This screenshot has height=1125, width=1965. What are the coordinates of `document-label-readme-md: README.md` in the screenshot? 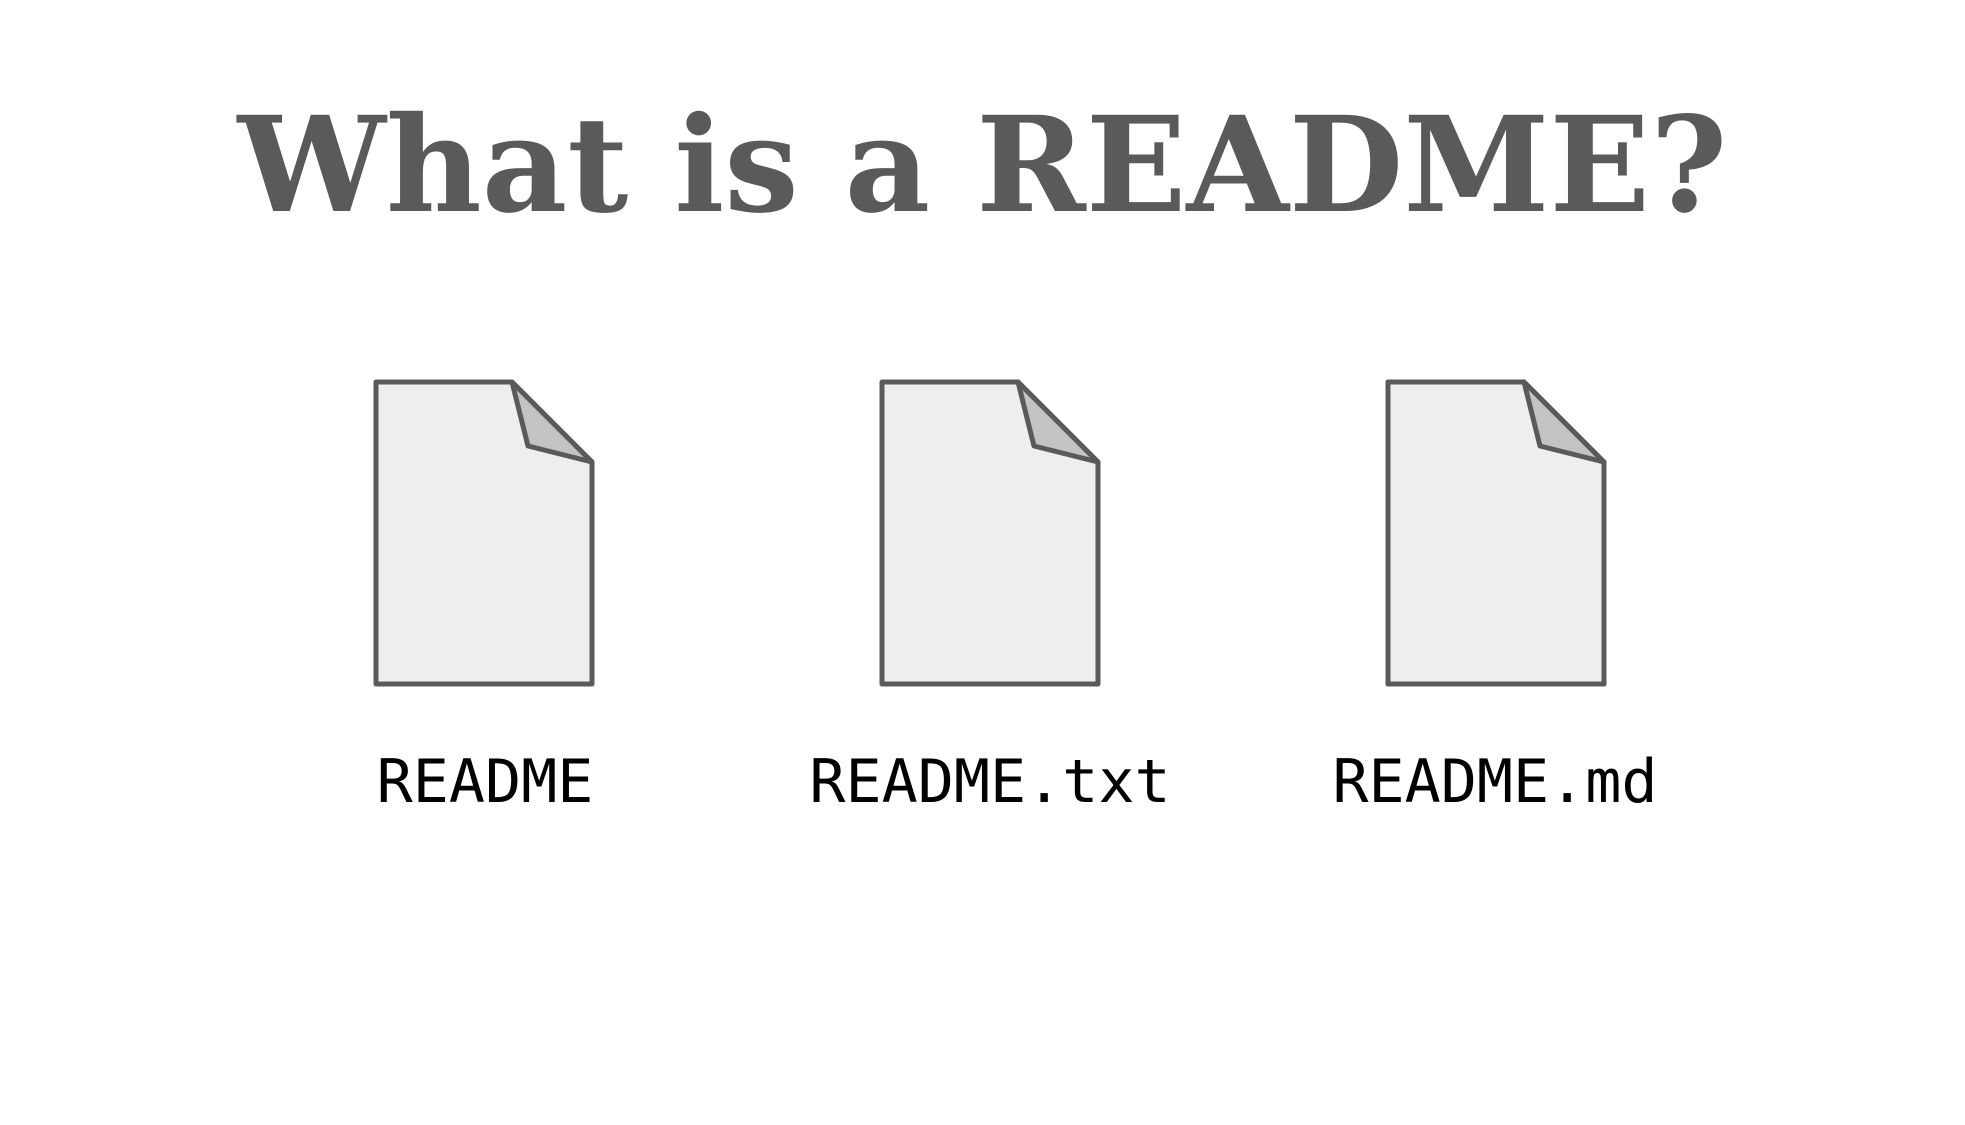 It's located at (1495, 782).